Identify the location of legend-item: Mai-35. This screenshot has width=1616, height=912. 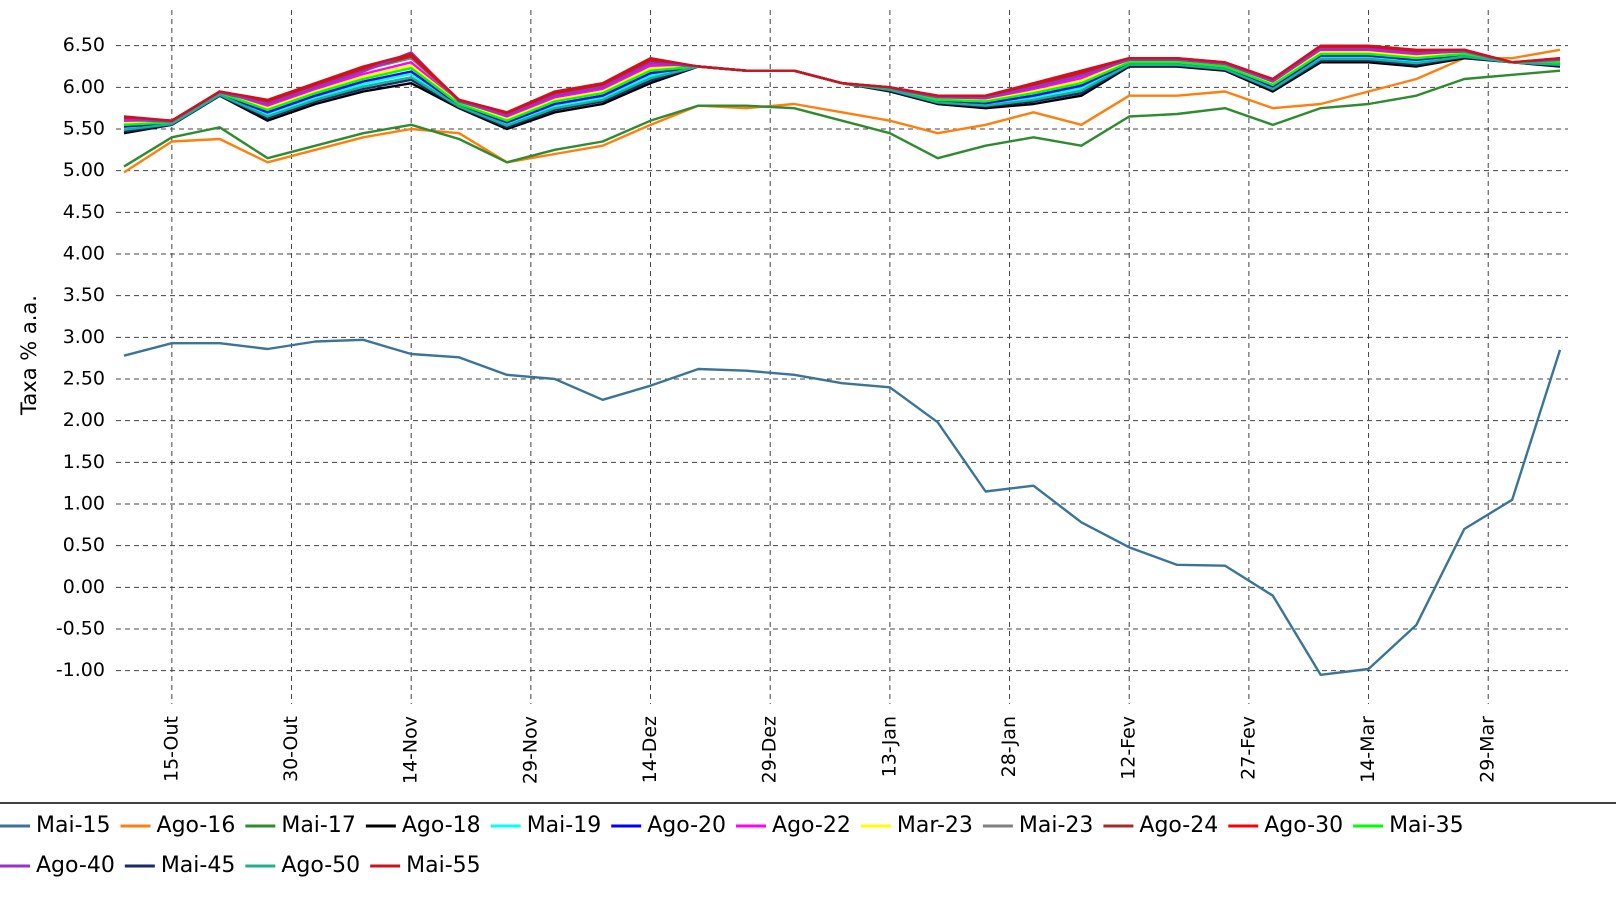
(1408, 825).